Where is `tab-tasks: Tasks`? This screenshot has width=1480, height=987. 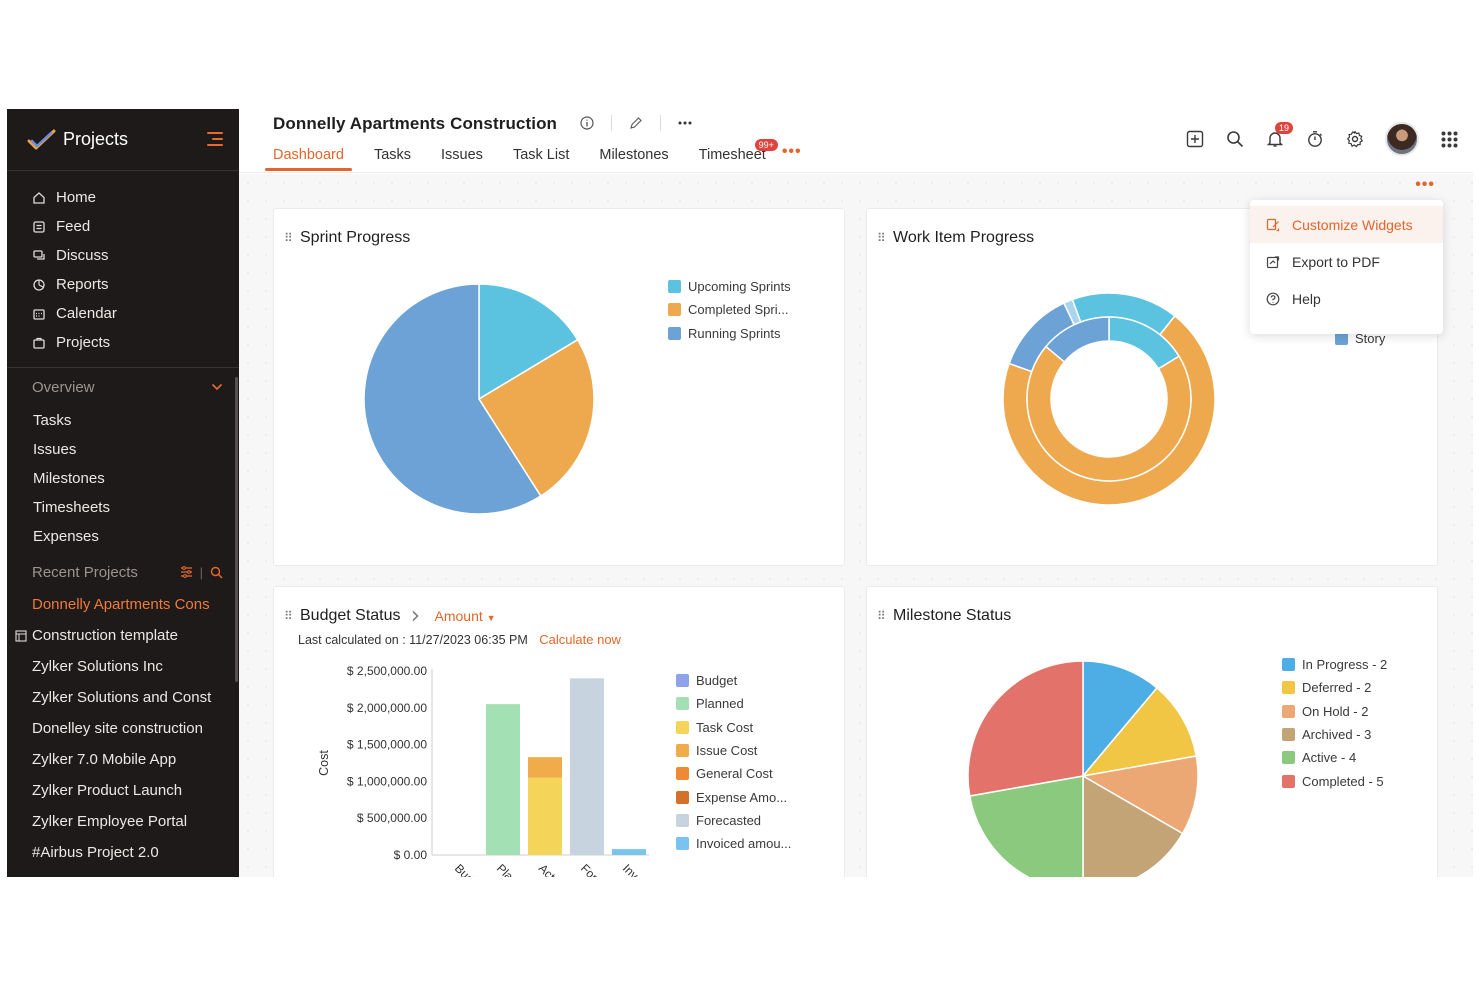 tab-tasks: Tasks is located at coordinates (392, 155).